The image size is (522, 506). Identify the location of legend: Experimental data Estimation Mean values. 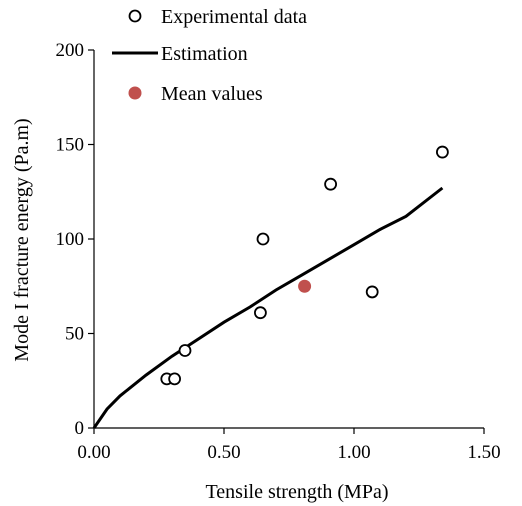
(209, 55).